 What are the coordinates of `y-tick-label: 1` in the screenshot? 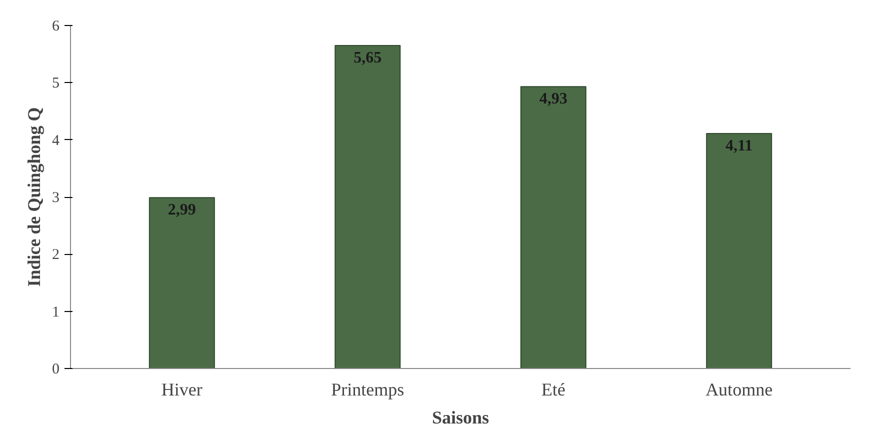 It's located at (56, 312).